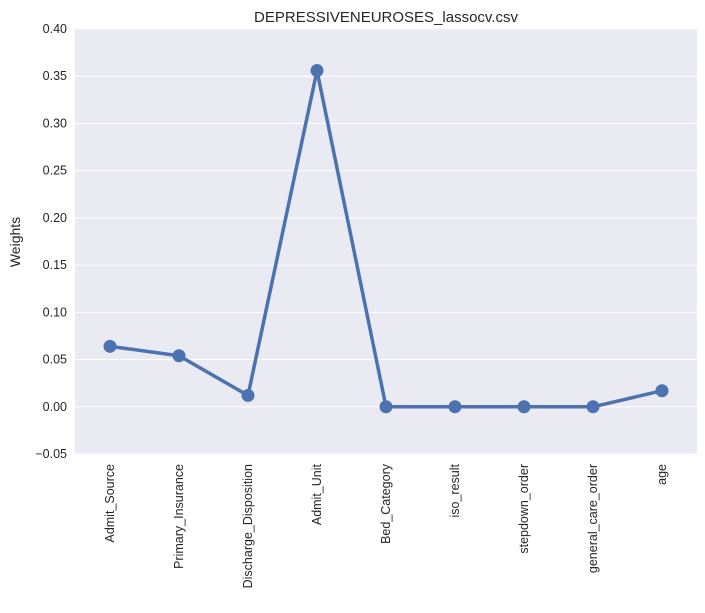 The width and height of the screenshot is (705, 613). Describe the element at coordinates (110, 503) in the screenshot. I see `x-tick-label: Admit_Source` at that location.